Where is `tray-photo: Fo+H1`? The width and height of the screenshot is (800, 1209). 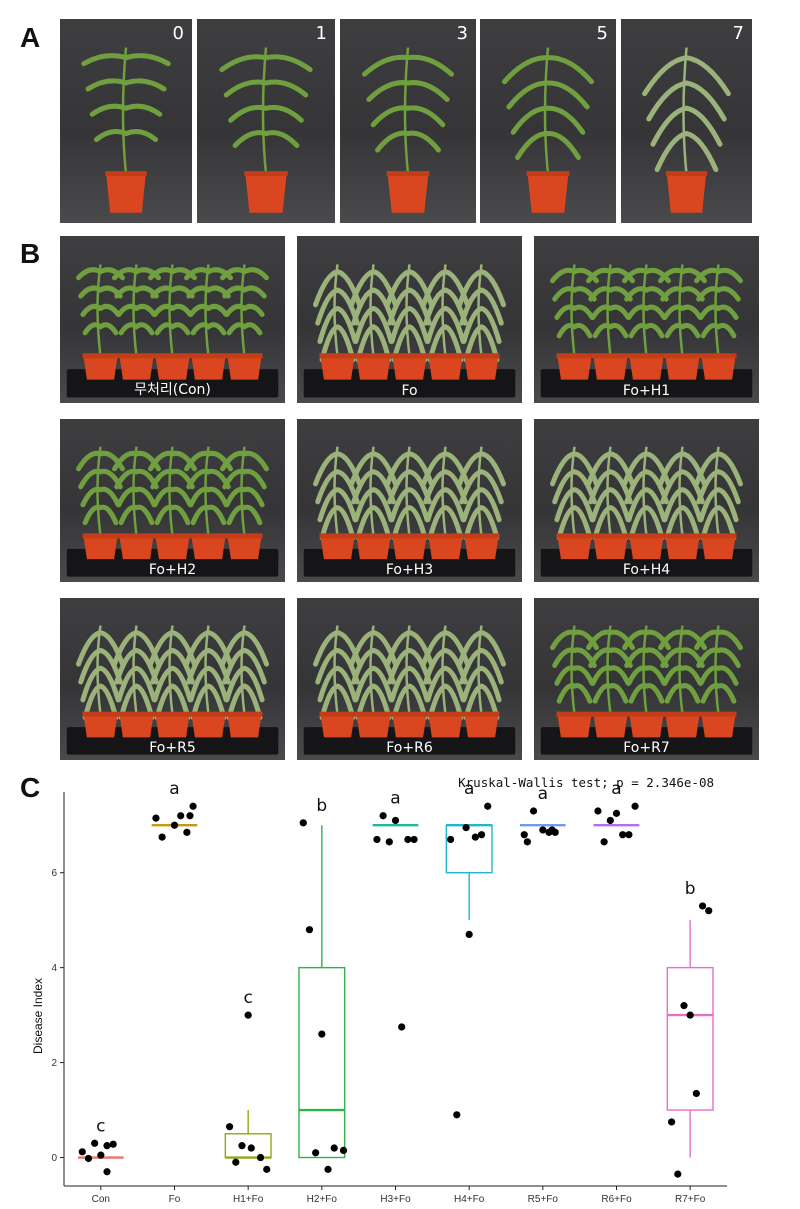 tray-photo: Fo+H1 is located at coordinates (646, 319).